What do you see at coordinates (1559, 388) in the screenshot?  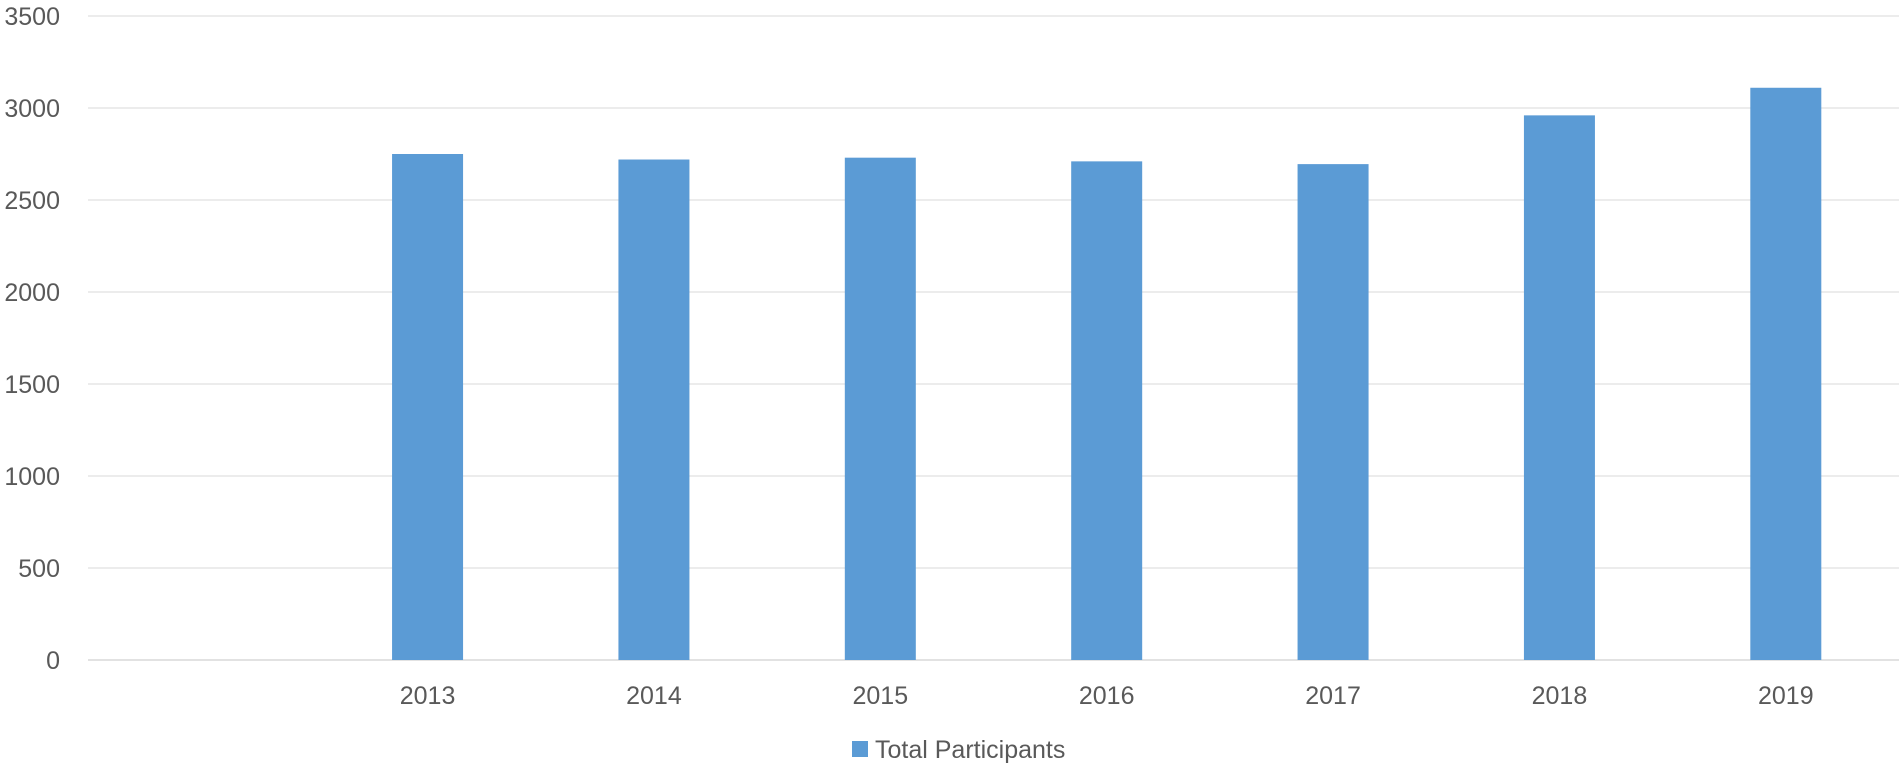 I see `bar-2018` at bounding box center [1559, 388].